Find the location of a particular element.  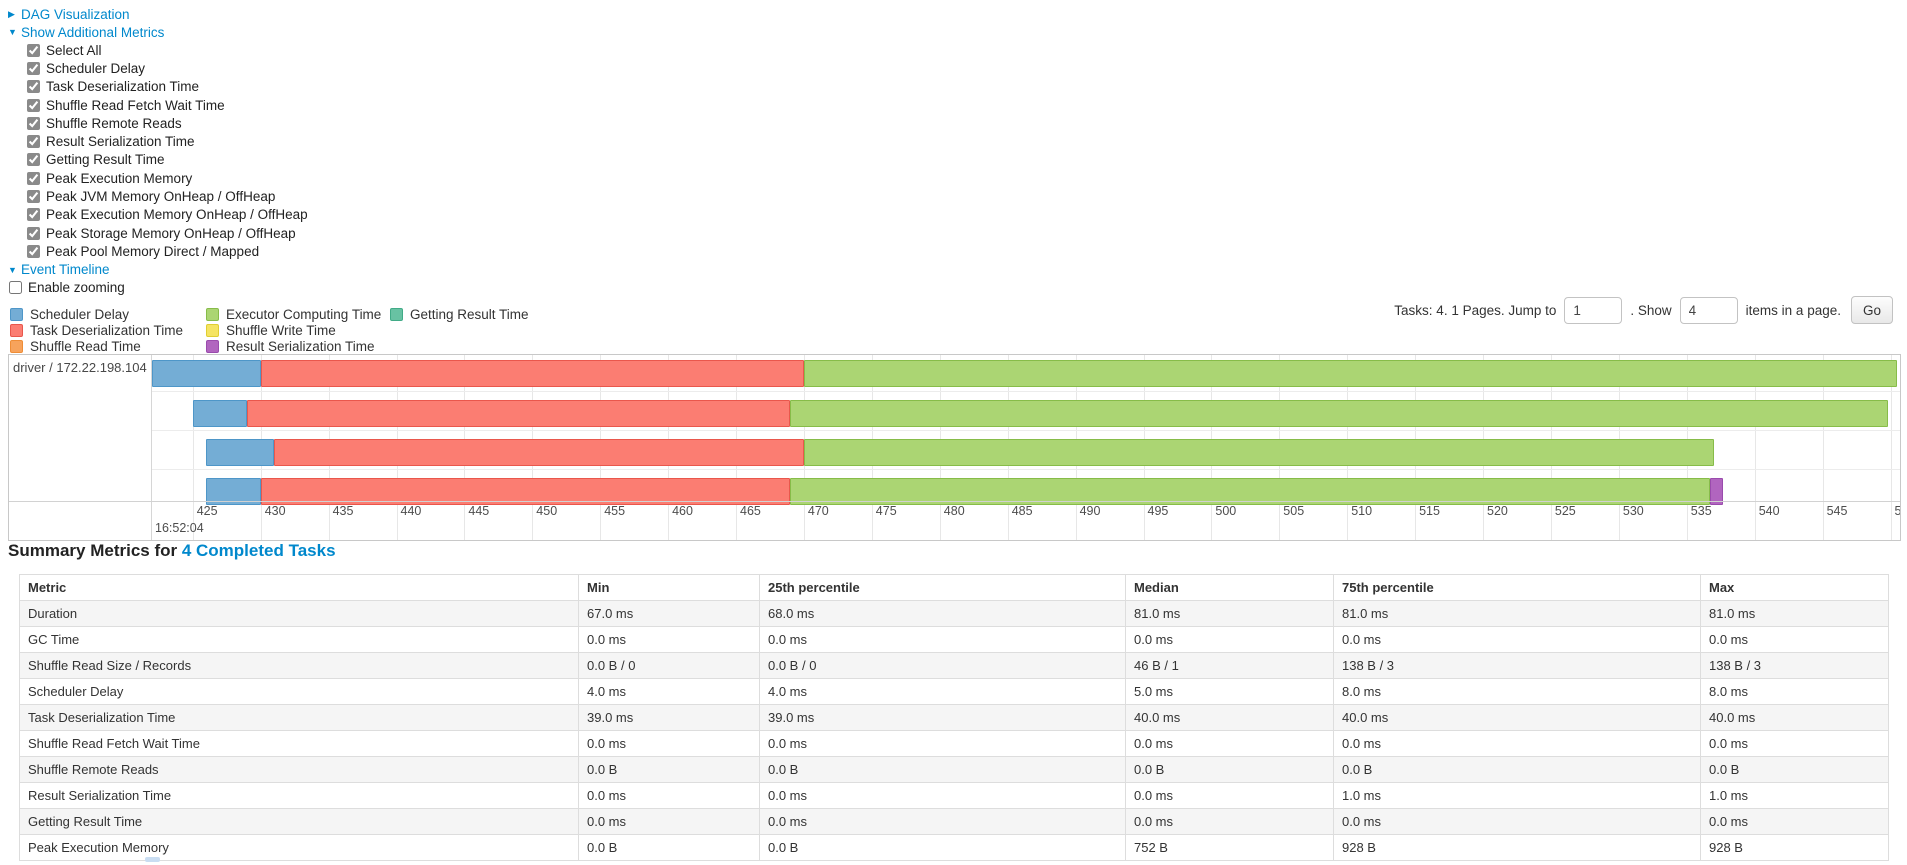

summary-metrics-title: Summary Metrics for 4 Completed Tasks is located at coordinates (172, 551).